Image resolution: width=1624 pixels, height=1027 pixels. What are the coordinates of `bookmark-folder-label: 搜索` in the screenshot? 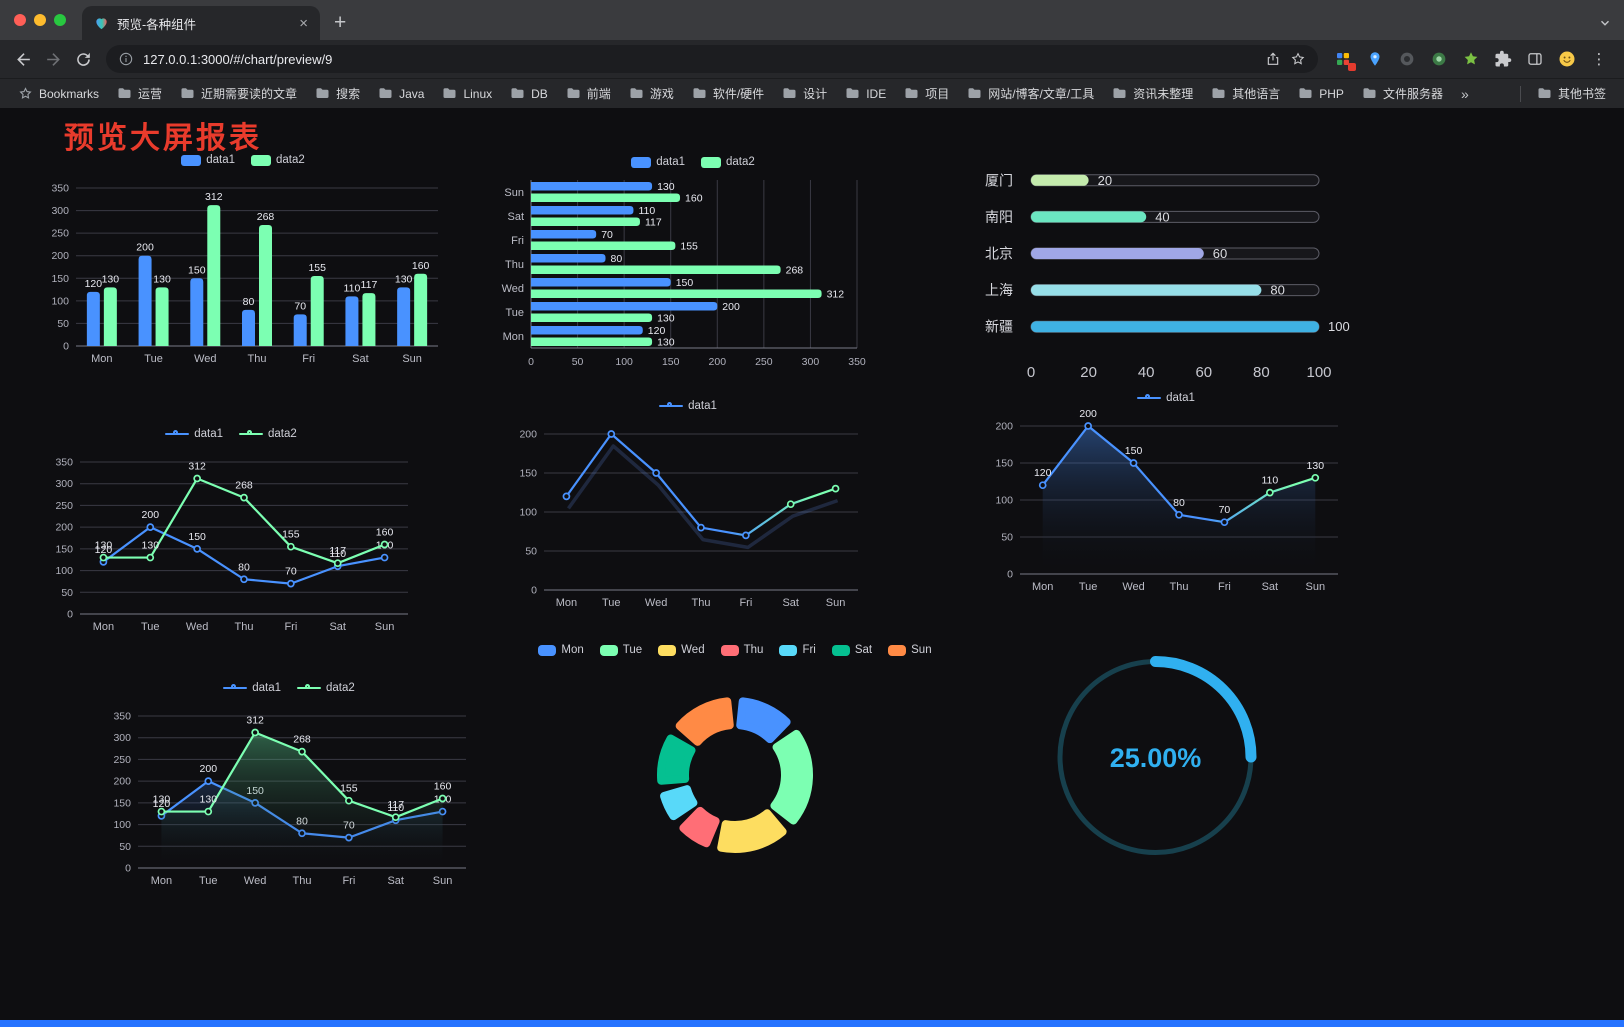 It's located at (348, 94).